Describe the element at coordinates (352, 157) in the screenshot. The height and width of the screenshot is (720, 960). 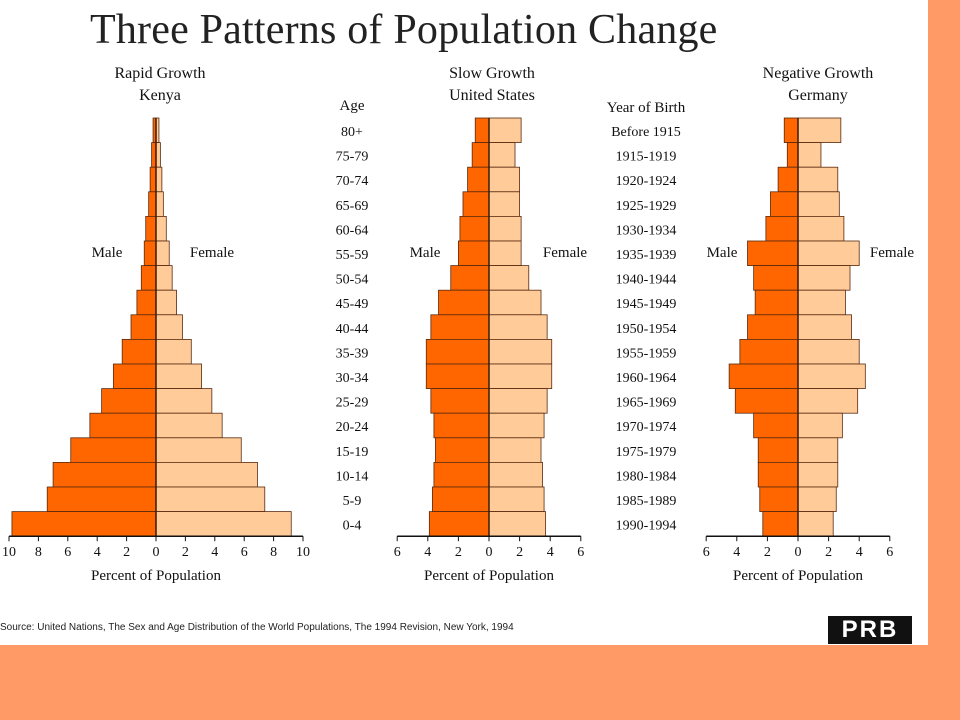
I see `age-group-label: 75-79` at that location.